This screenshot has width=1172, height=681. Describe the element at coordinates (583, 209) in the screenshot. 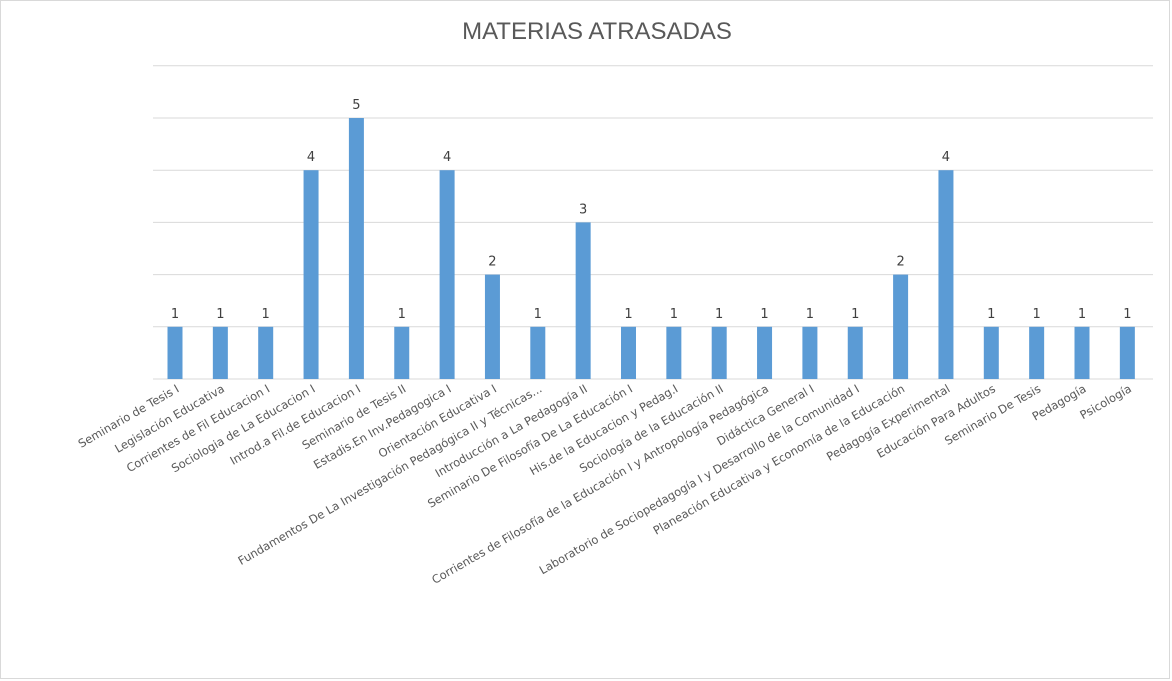

I see `data-label: 3` at that location.